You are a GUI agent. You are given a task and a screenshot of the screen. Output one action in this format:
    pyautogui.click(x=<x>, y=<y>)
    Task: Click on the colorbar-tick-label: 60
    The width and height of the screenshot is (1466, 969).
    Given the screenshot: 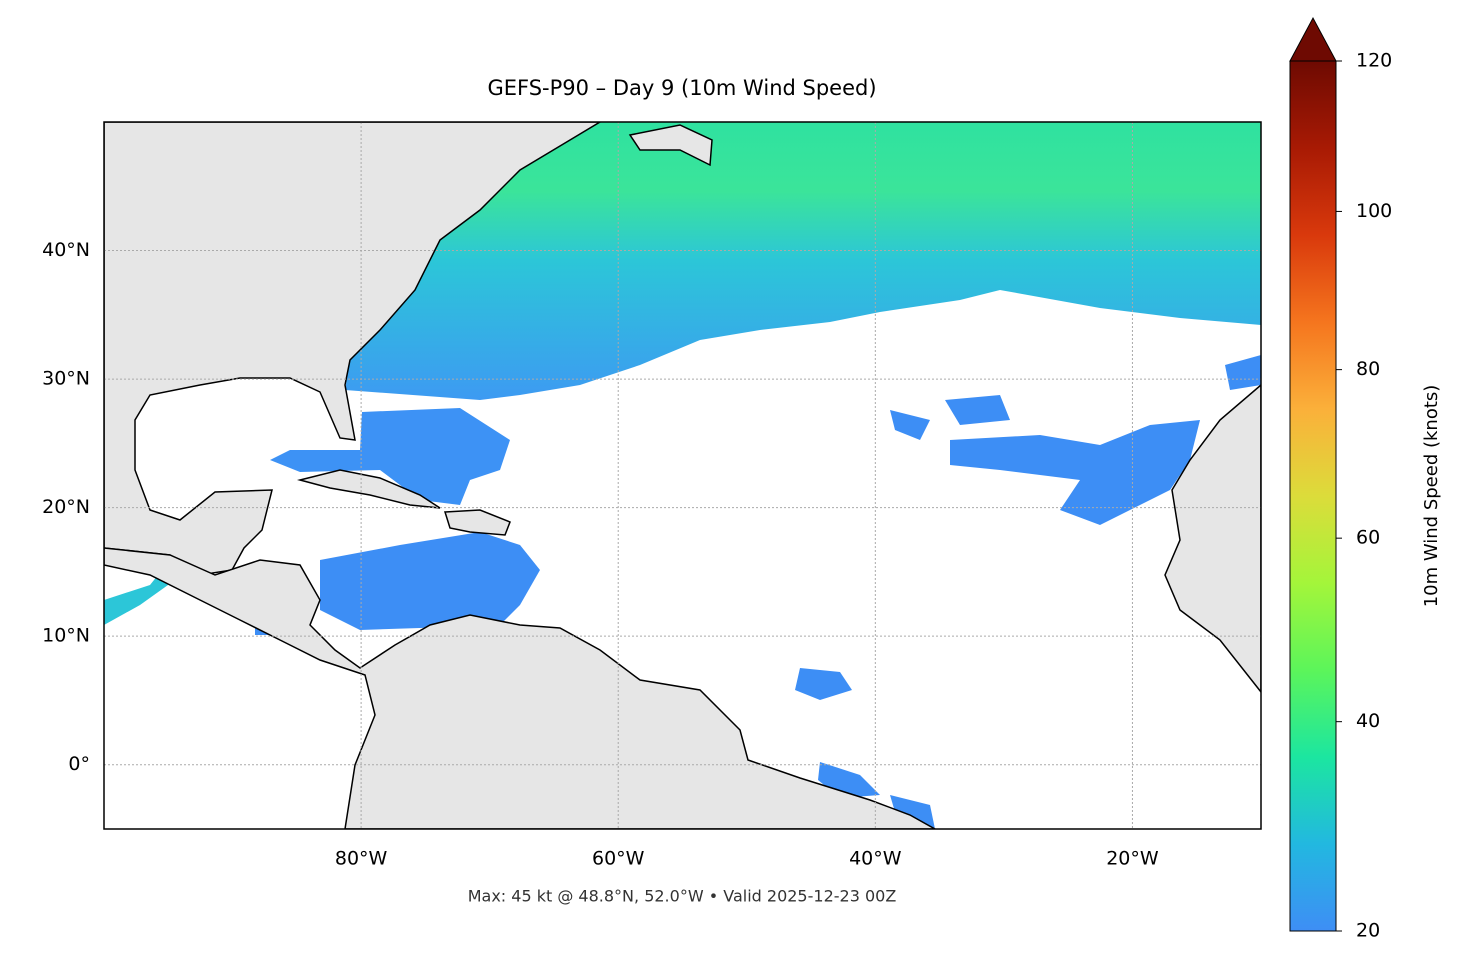 What is the action you would take?
    pyautogui.click(x=1368, y=538)
    